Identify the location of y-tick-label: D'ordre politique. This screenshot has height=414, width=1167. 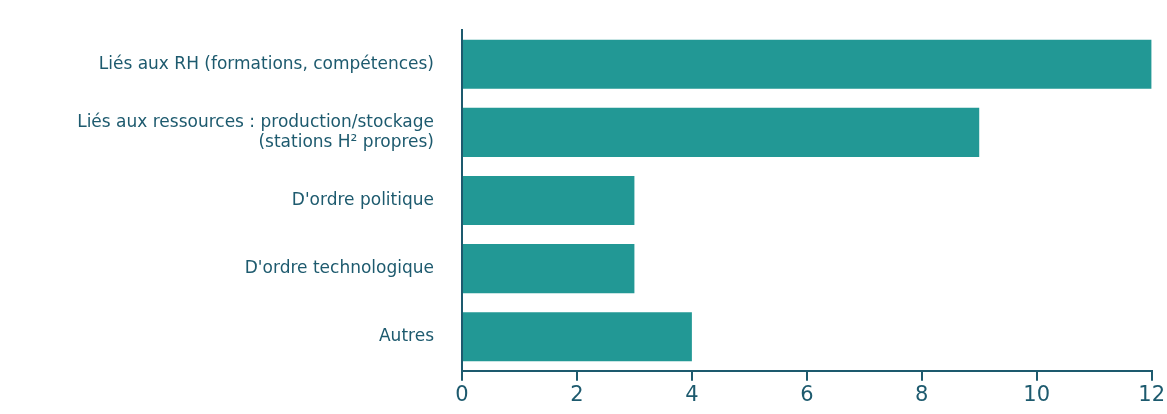
(362, 198).